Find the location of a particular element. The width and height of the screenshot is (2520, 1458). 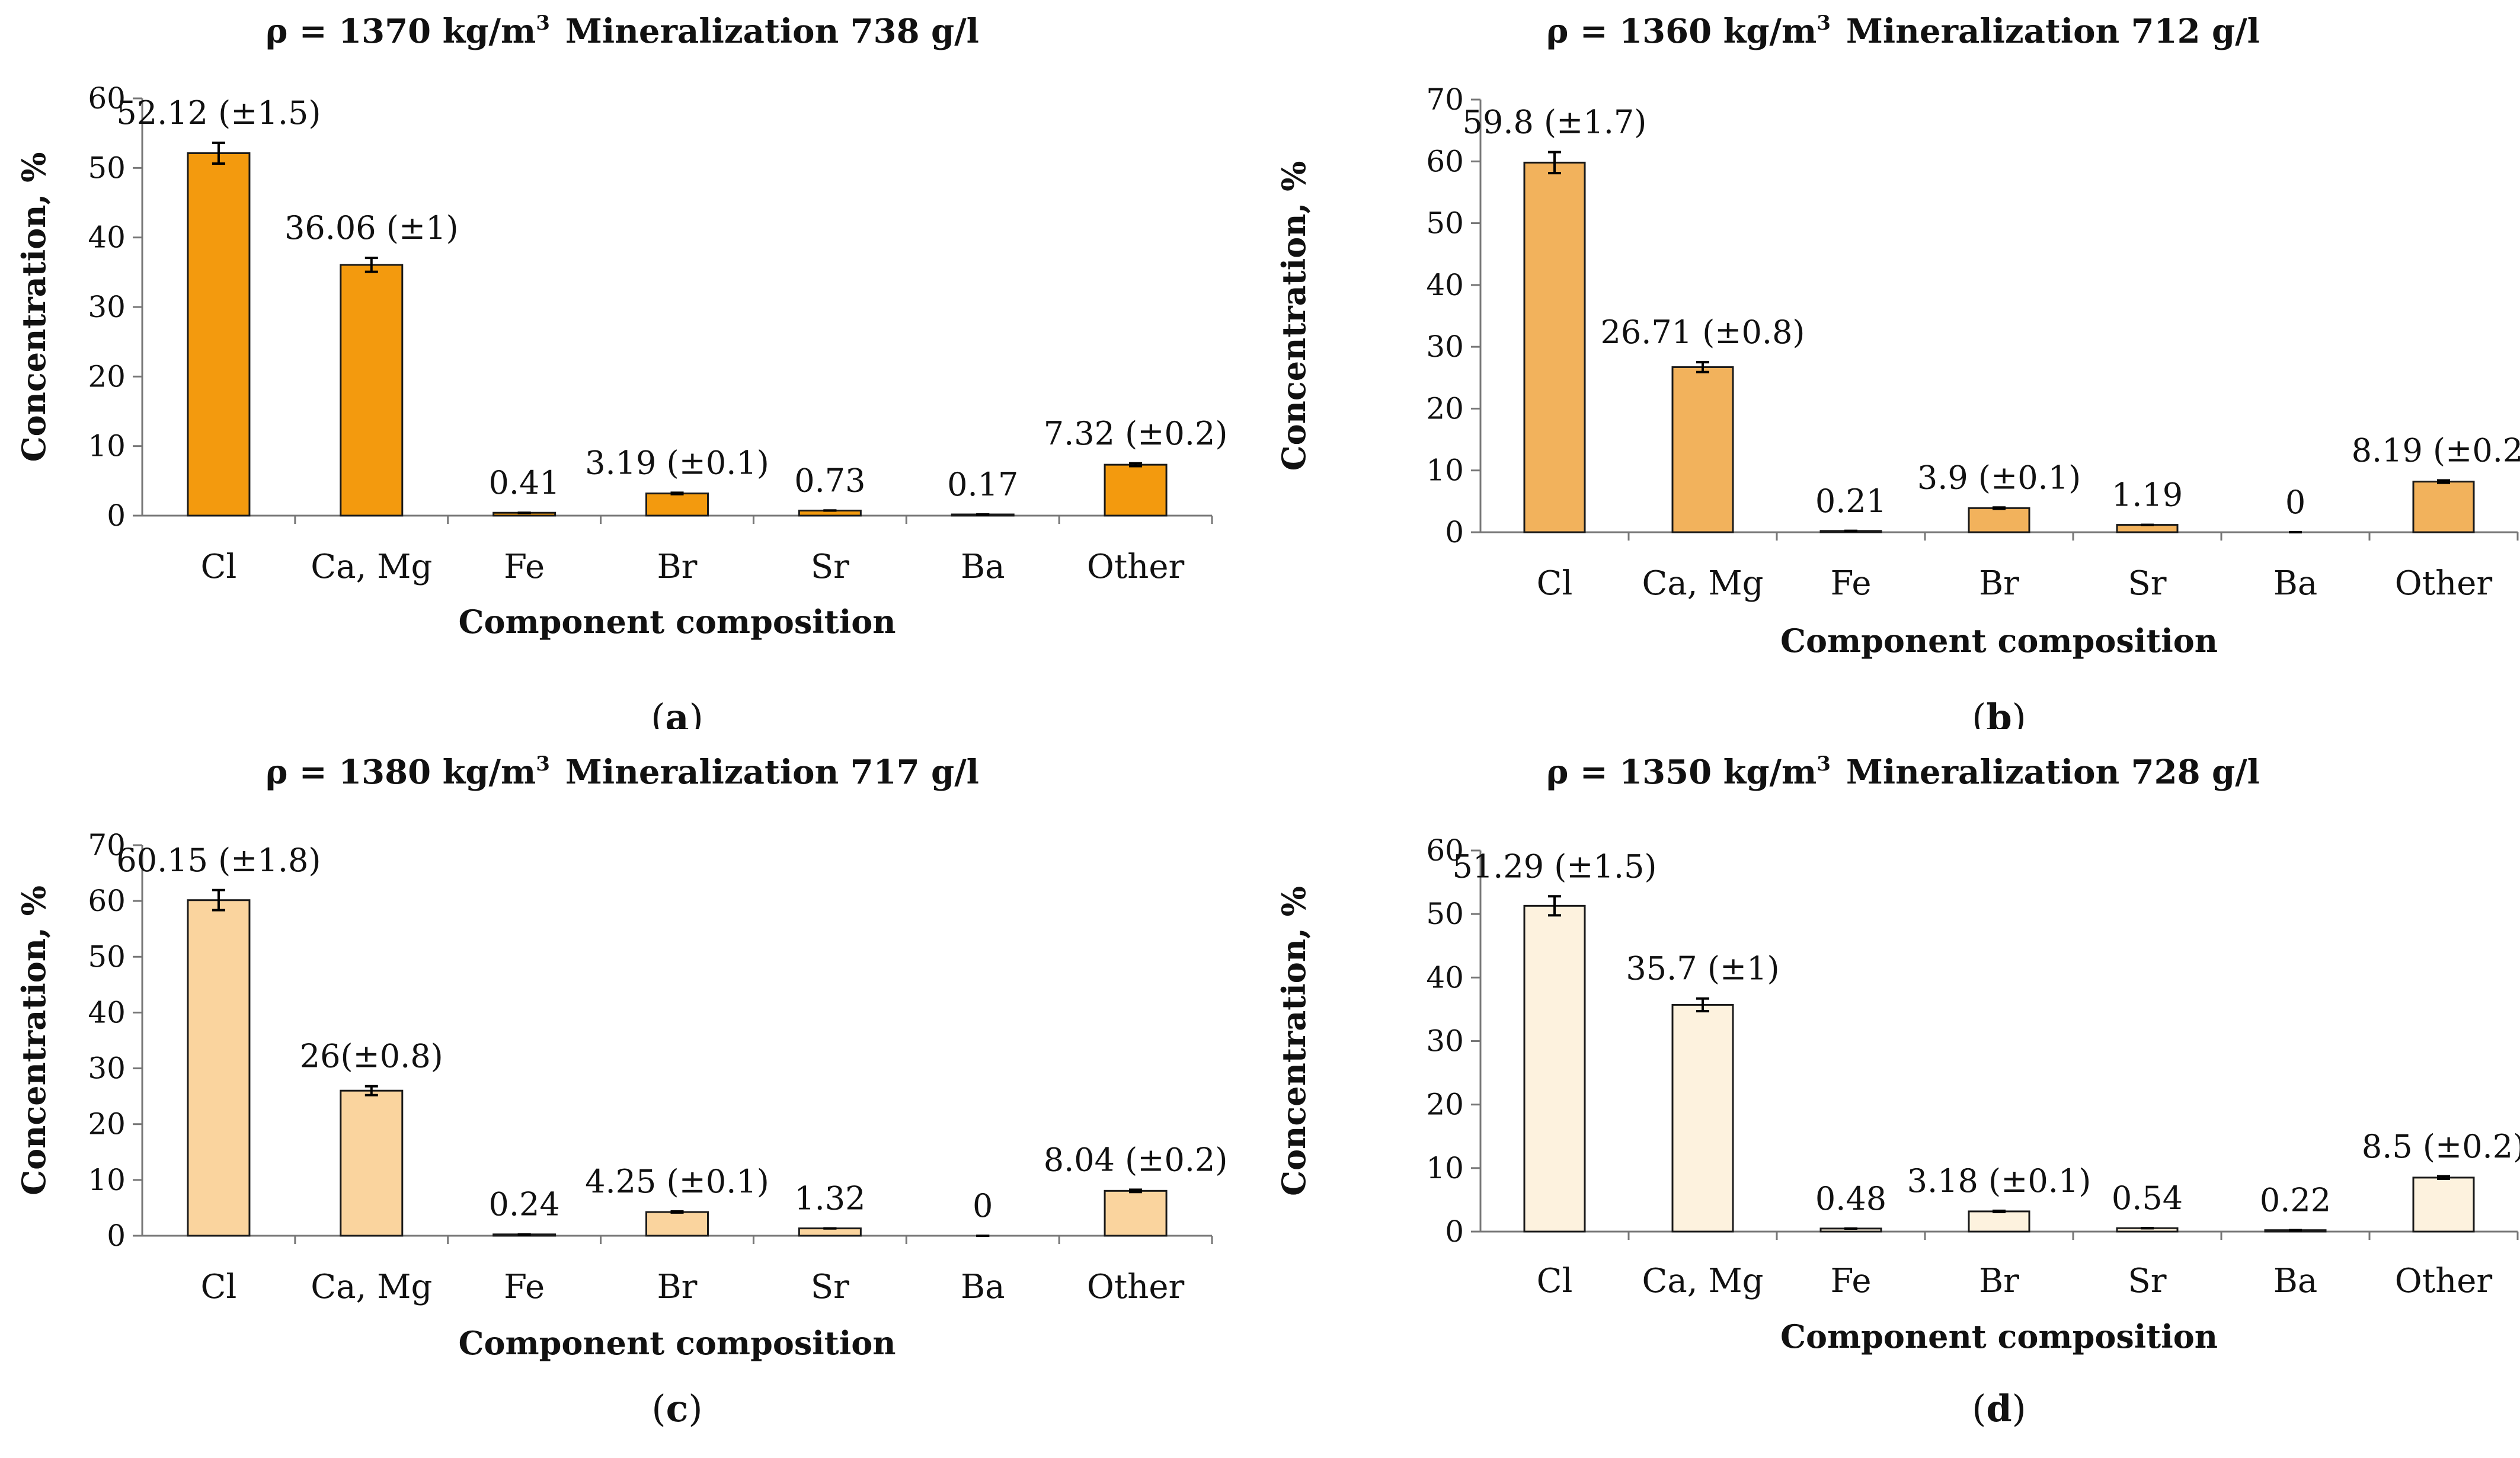

data-label: 0.17 is located at coordinates (983, 484).